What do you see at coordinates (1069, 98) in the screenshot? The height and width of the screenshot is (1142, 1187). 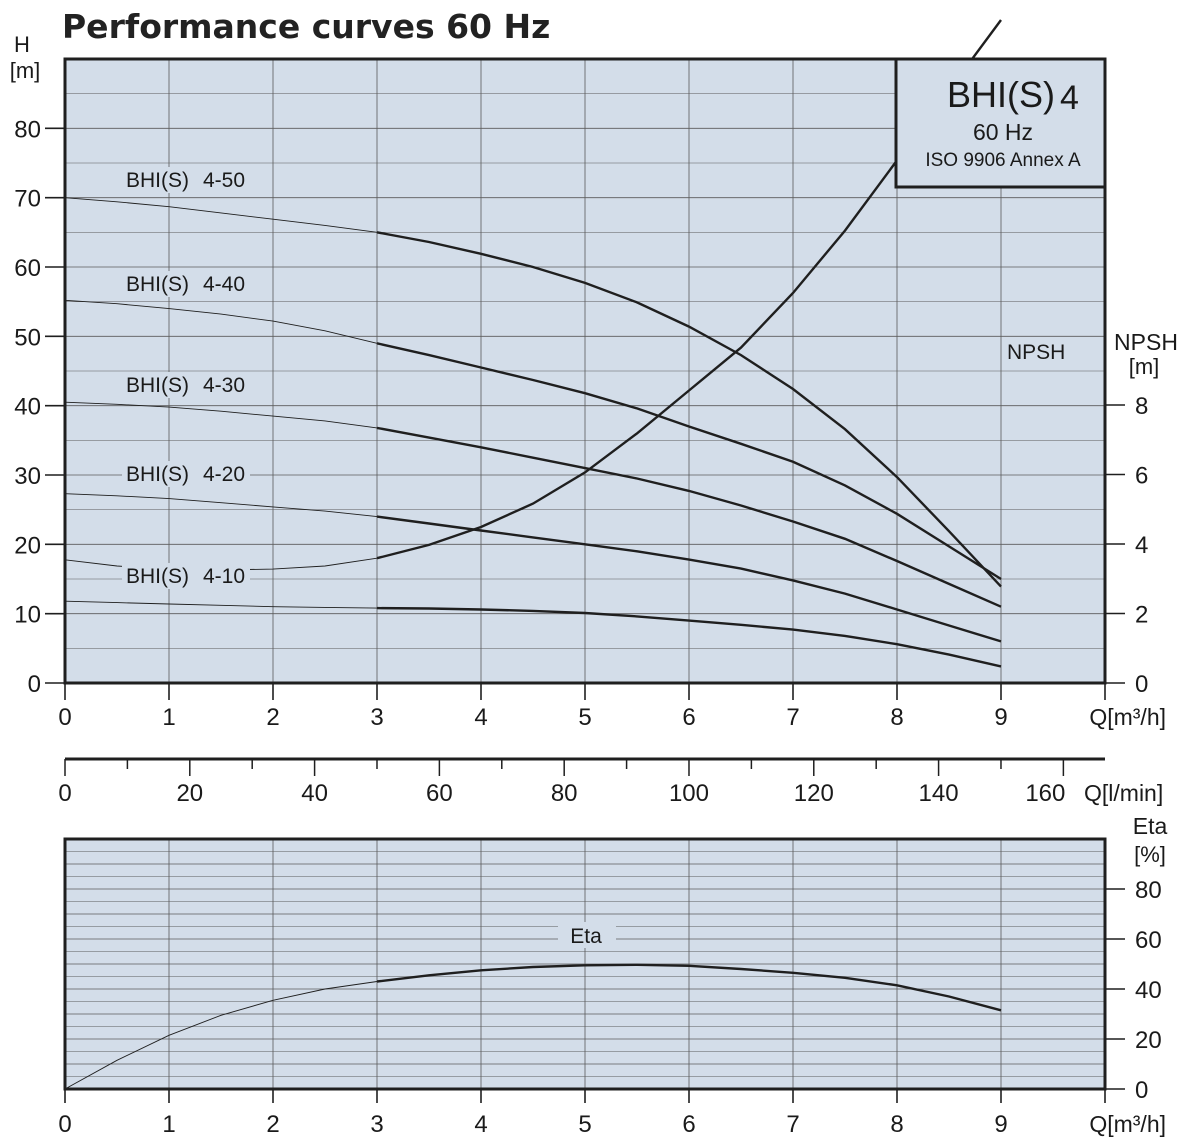 I see `legend-model-size: 4` at bounding box center [1069, 98].